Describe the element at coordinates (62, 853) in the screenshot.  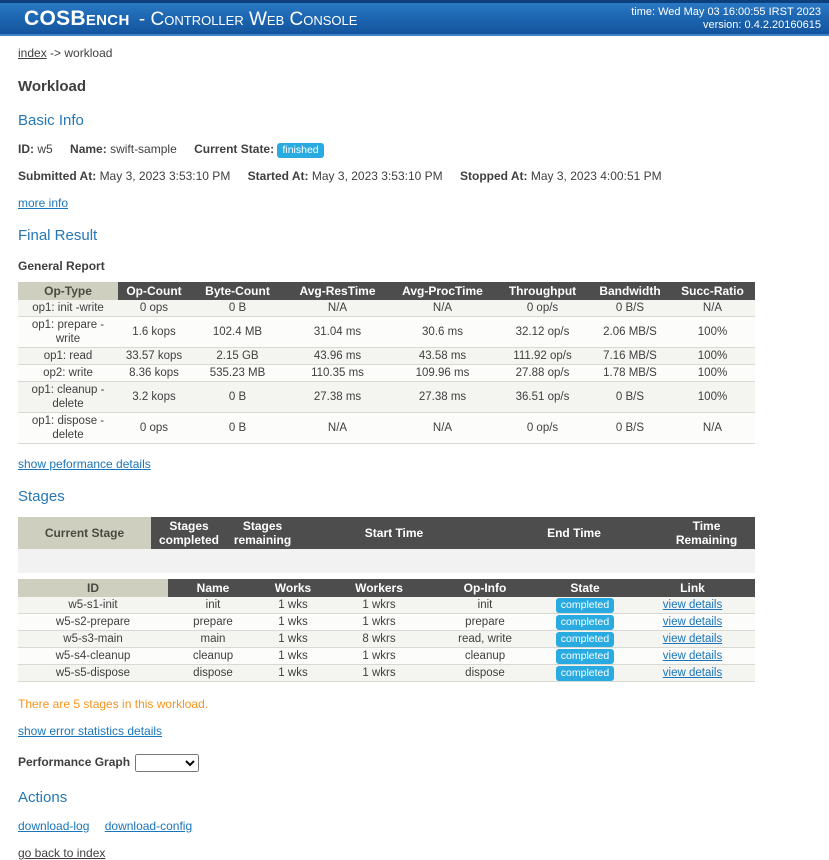
I see `go-back-to-index-link: go back to index` at that location.